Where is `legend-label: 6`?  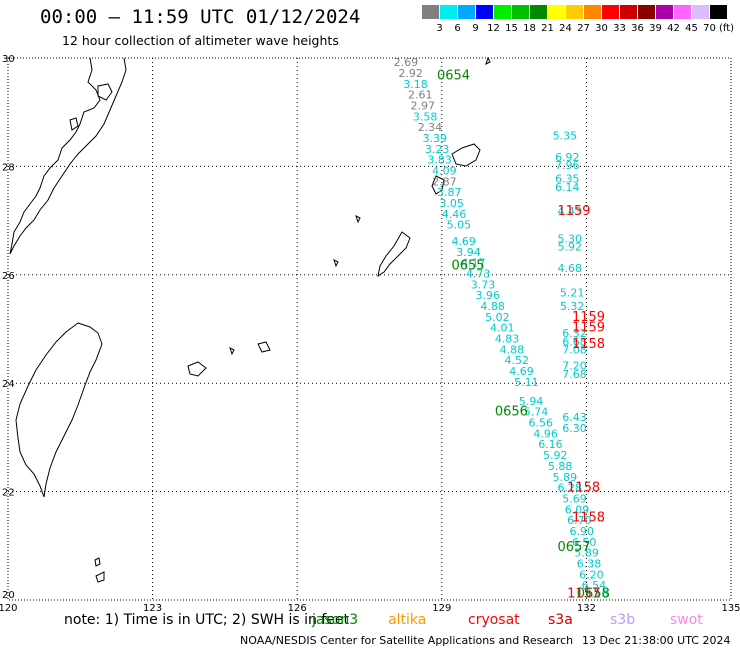 legend-label: 6 is located at coordinates (457, 28).